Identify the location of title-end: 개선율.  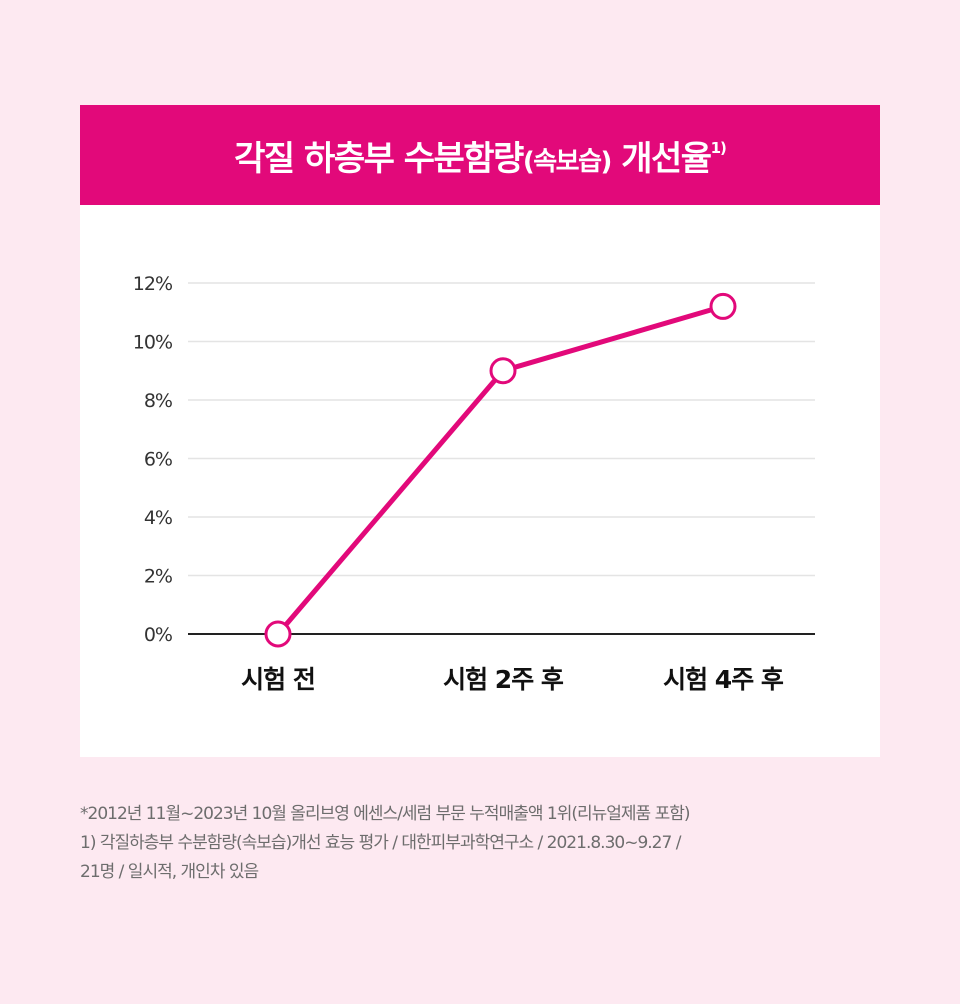
(661, 158).